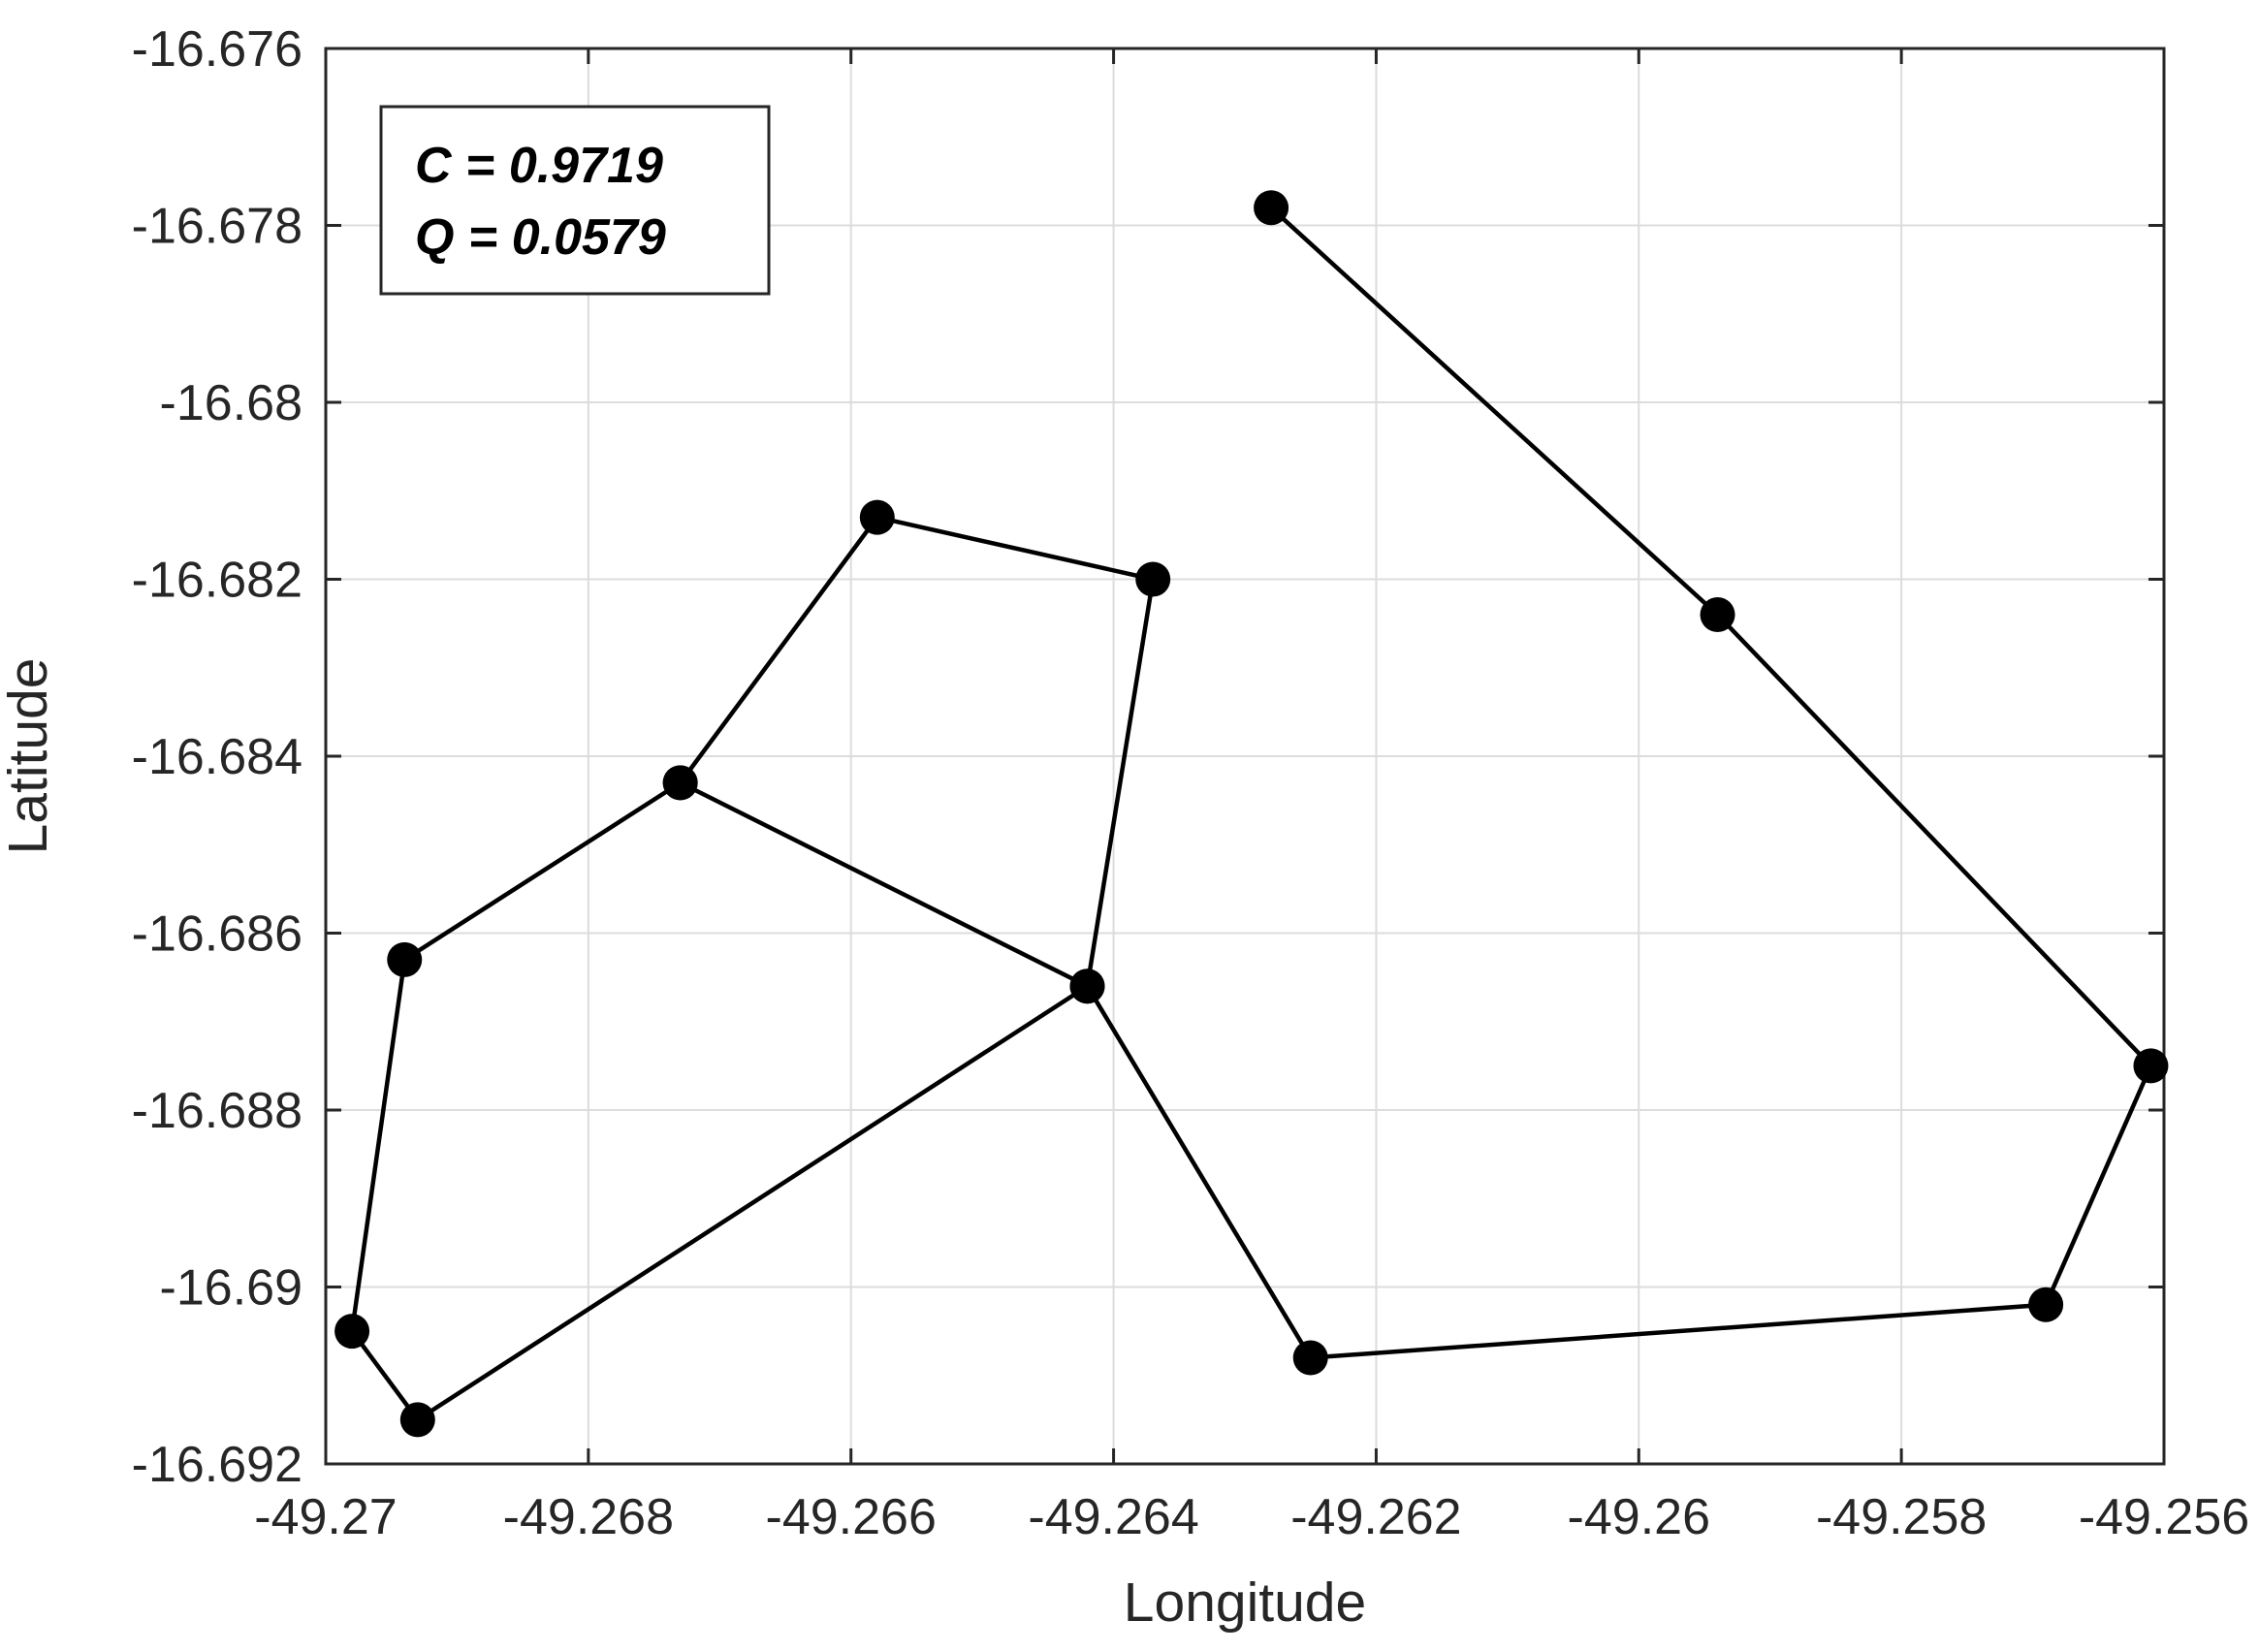 The width and height of the screenshot is (2259, 1652). Describe the element at coordinates (217, 227) in the screenshot. I see `y-tick-label: -16.678` at that location.